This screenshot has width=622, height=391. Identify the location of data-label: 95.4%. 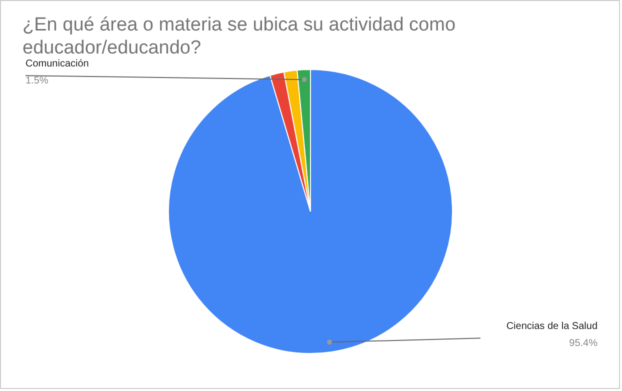
(583, 344).